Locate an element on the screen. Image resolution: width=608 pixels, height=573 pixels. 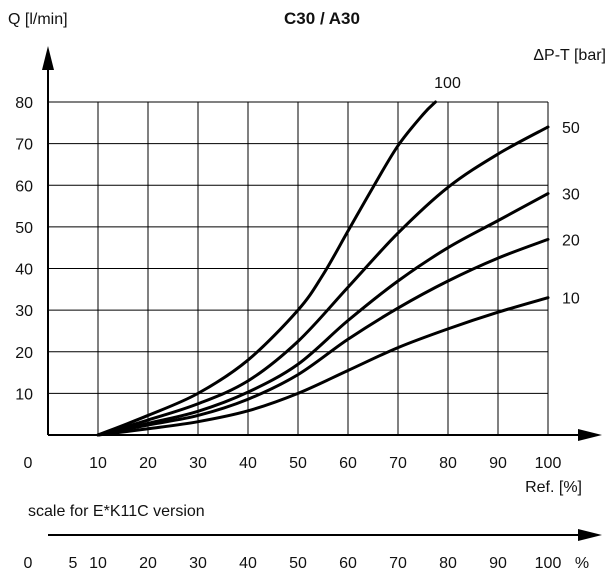
x-tick-label: 50 is located at coordinates (298, 463).